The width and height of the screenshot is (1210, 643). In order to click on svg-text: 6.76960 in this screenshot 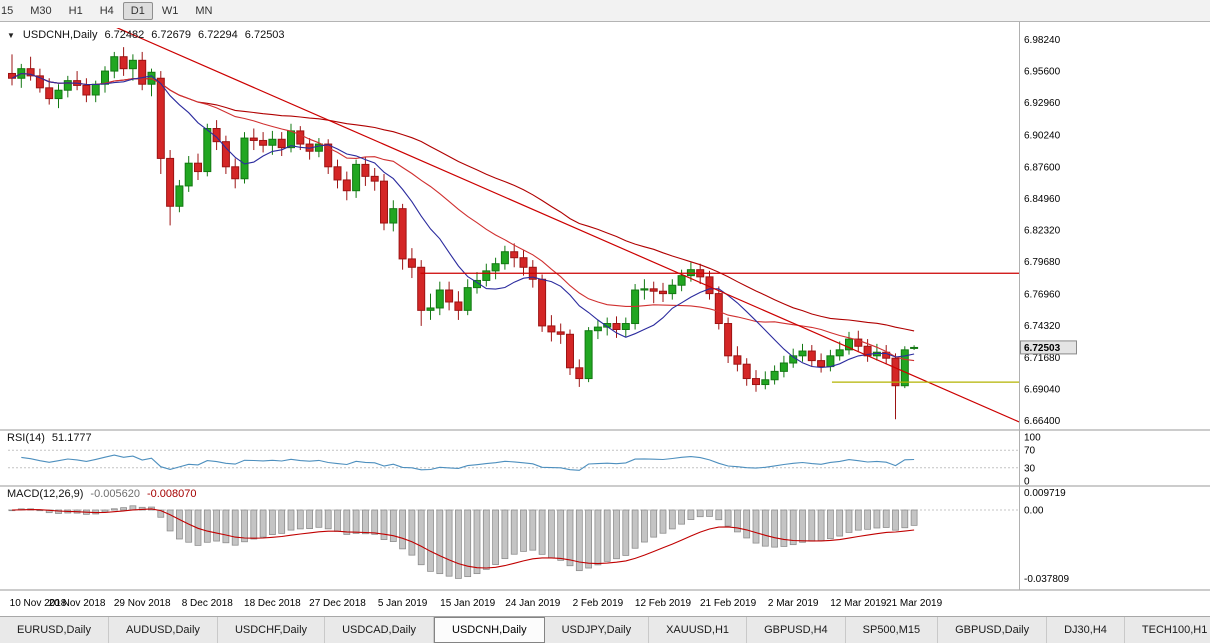, I will do `click(1042, 295)`.